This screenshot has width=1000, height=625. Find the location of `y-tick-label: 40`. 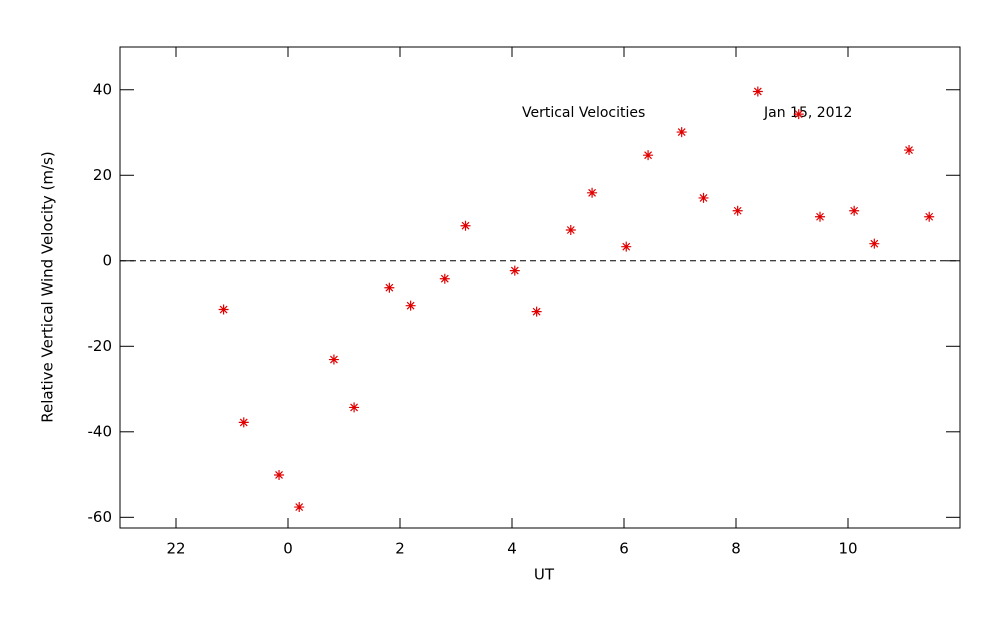

y-tick-label: 40 is located at coordinates (102, 89).